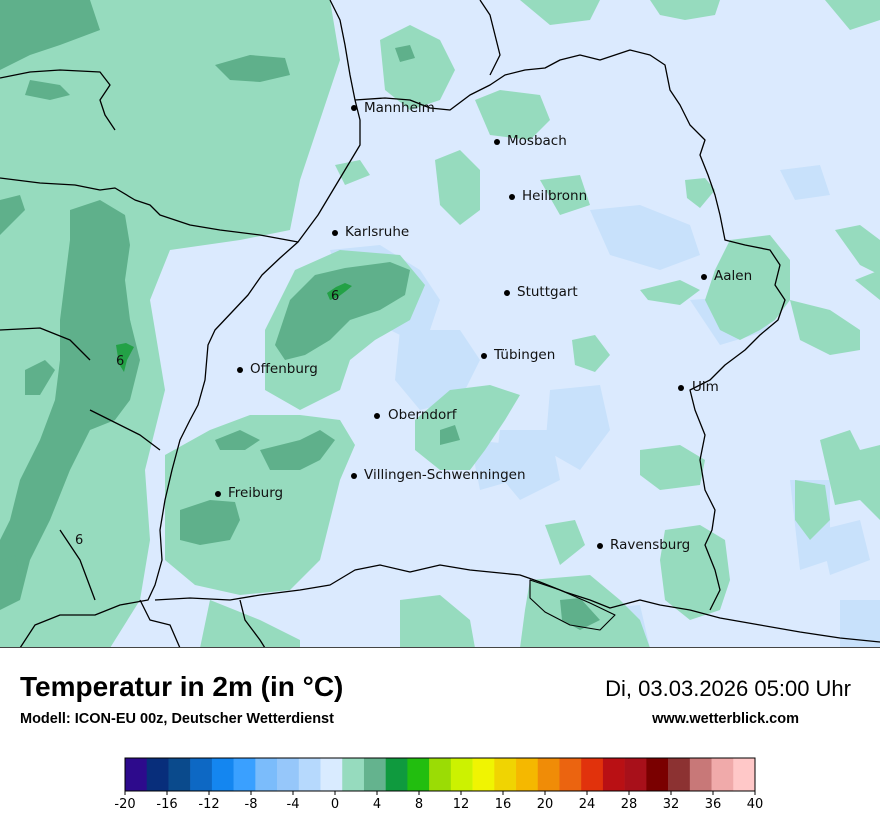 The height and width of the screenshot is (830, 880). I want to click on city-label-mannheim: Mannheim, so click(399, 108).